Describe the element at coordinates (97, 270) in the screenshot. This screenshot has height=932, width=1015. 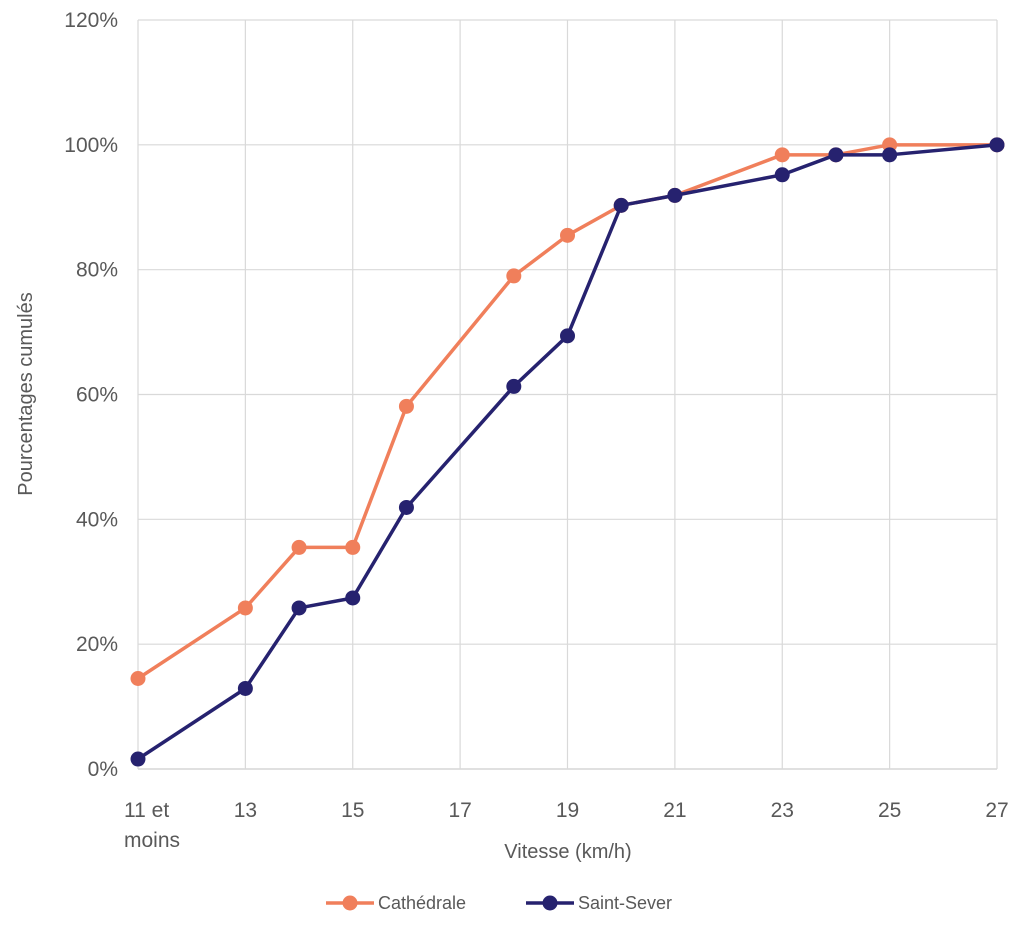
I see `y-tick-label: 80%` at that location.